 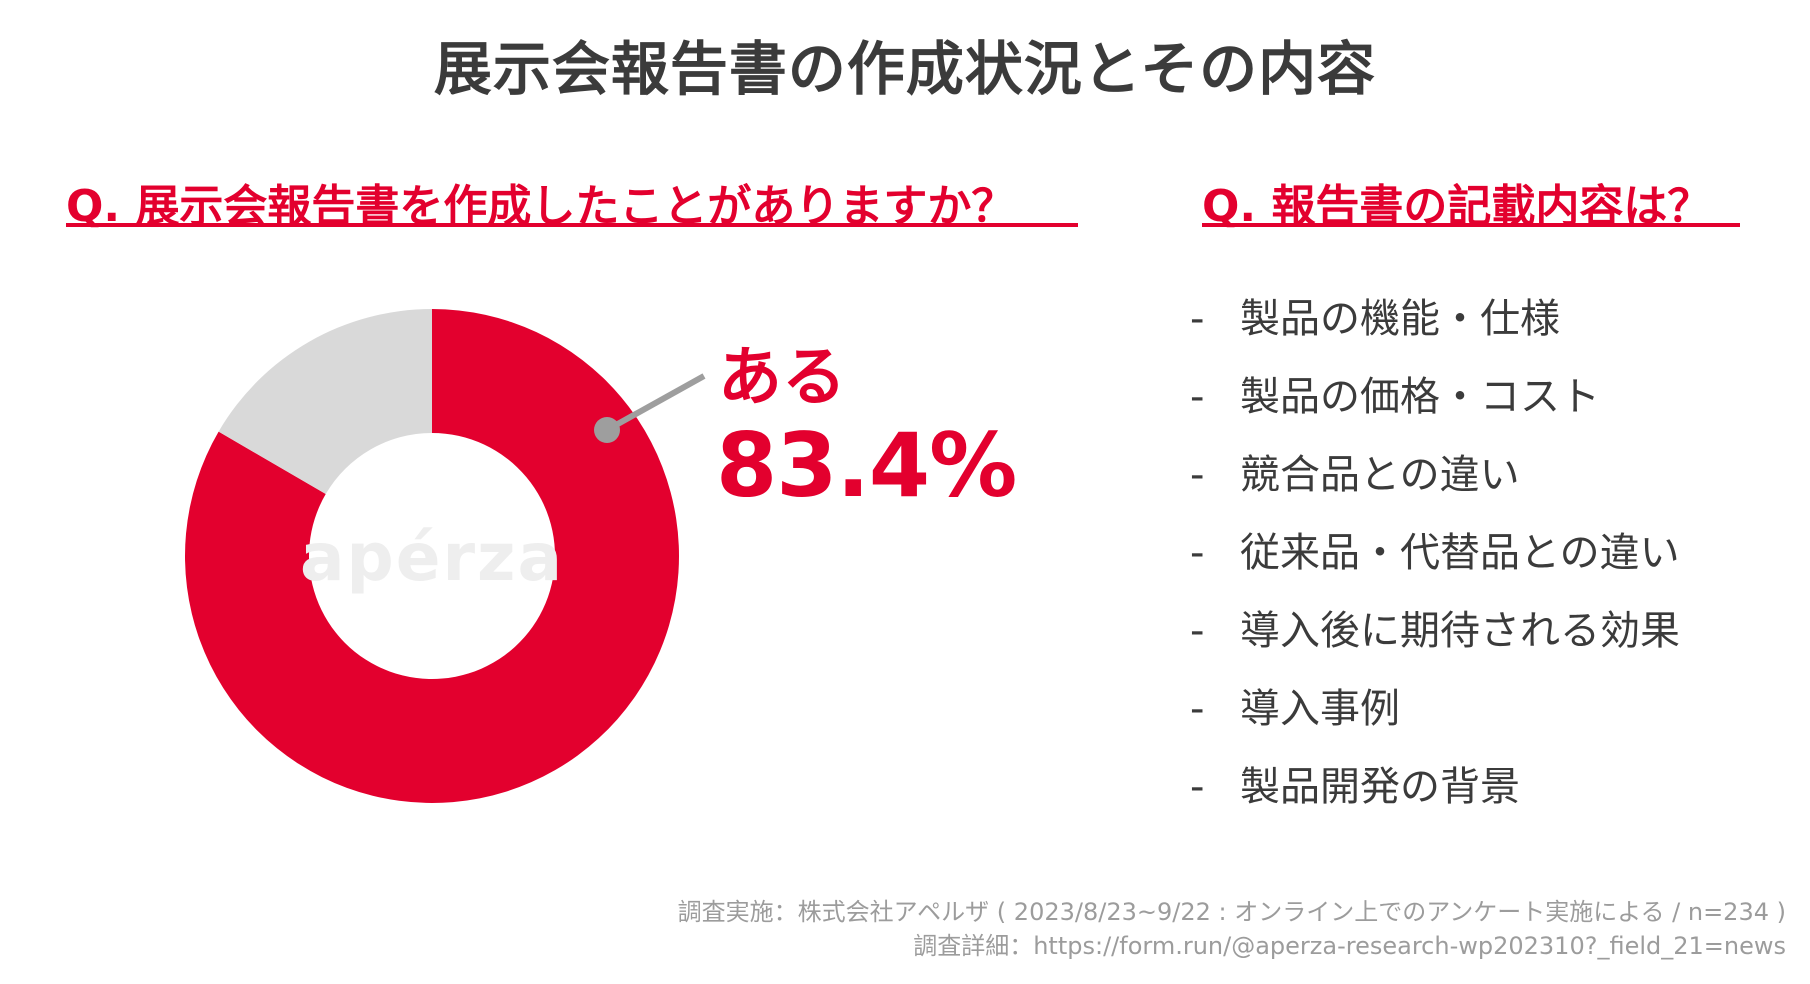 What do you see at coordinates (866, 465) in the screenshot?
I see `callout-value: 83.4%` at bounding box center [866, 465].